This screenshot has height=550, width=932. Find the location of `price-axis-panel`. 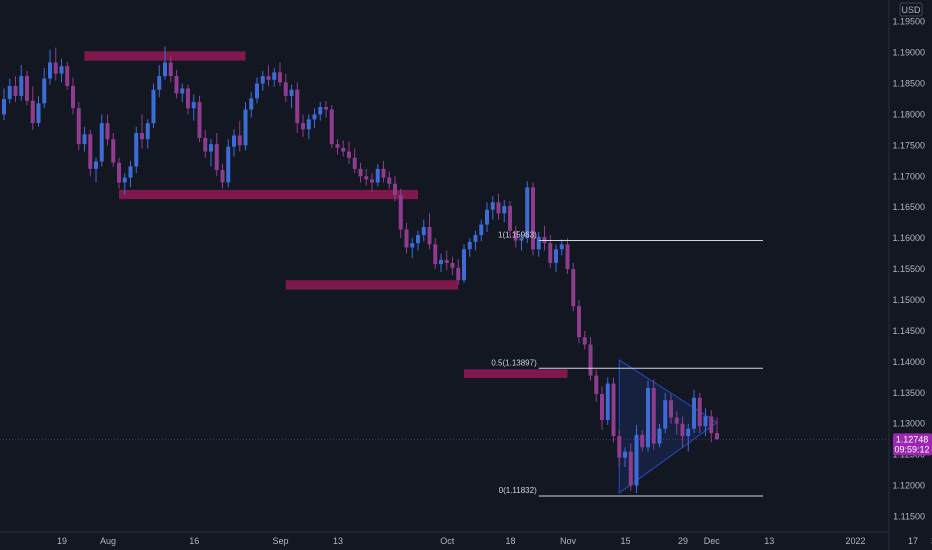

price-axis-panel is located at coordinates (910, 275).